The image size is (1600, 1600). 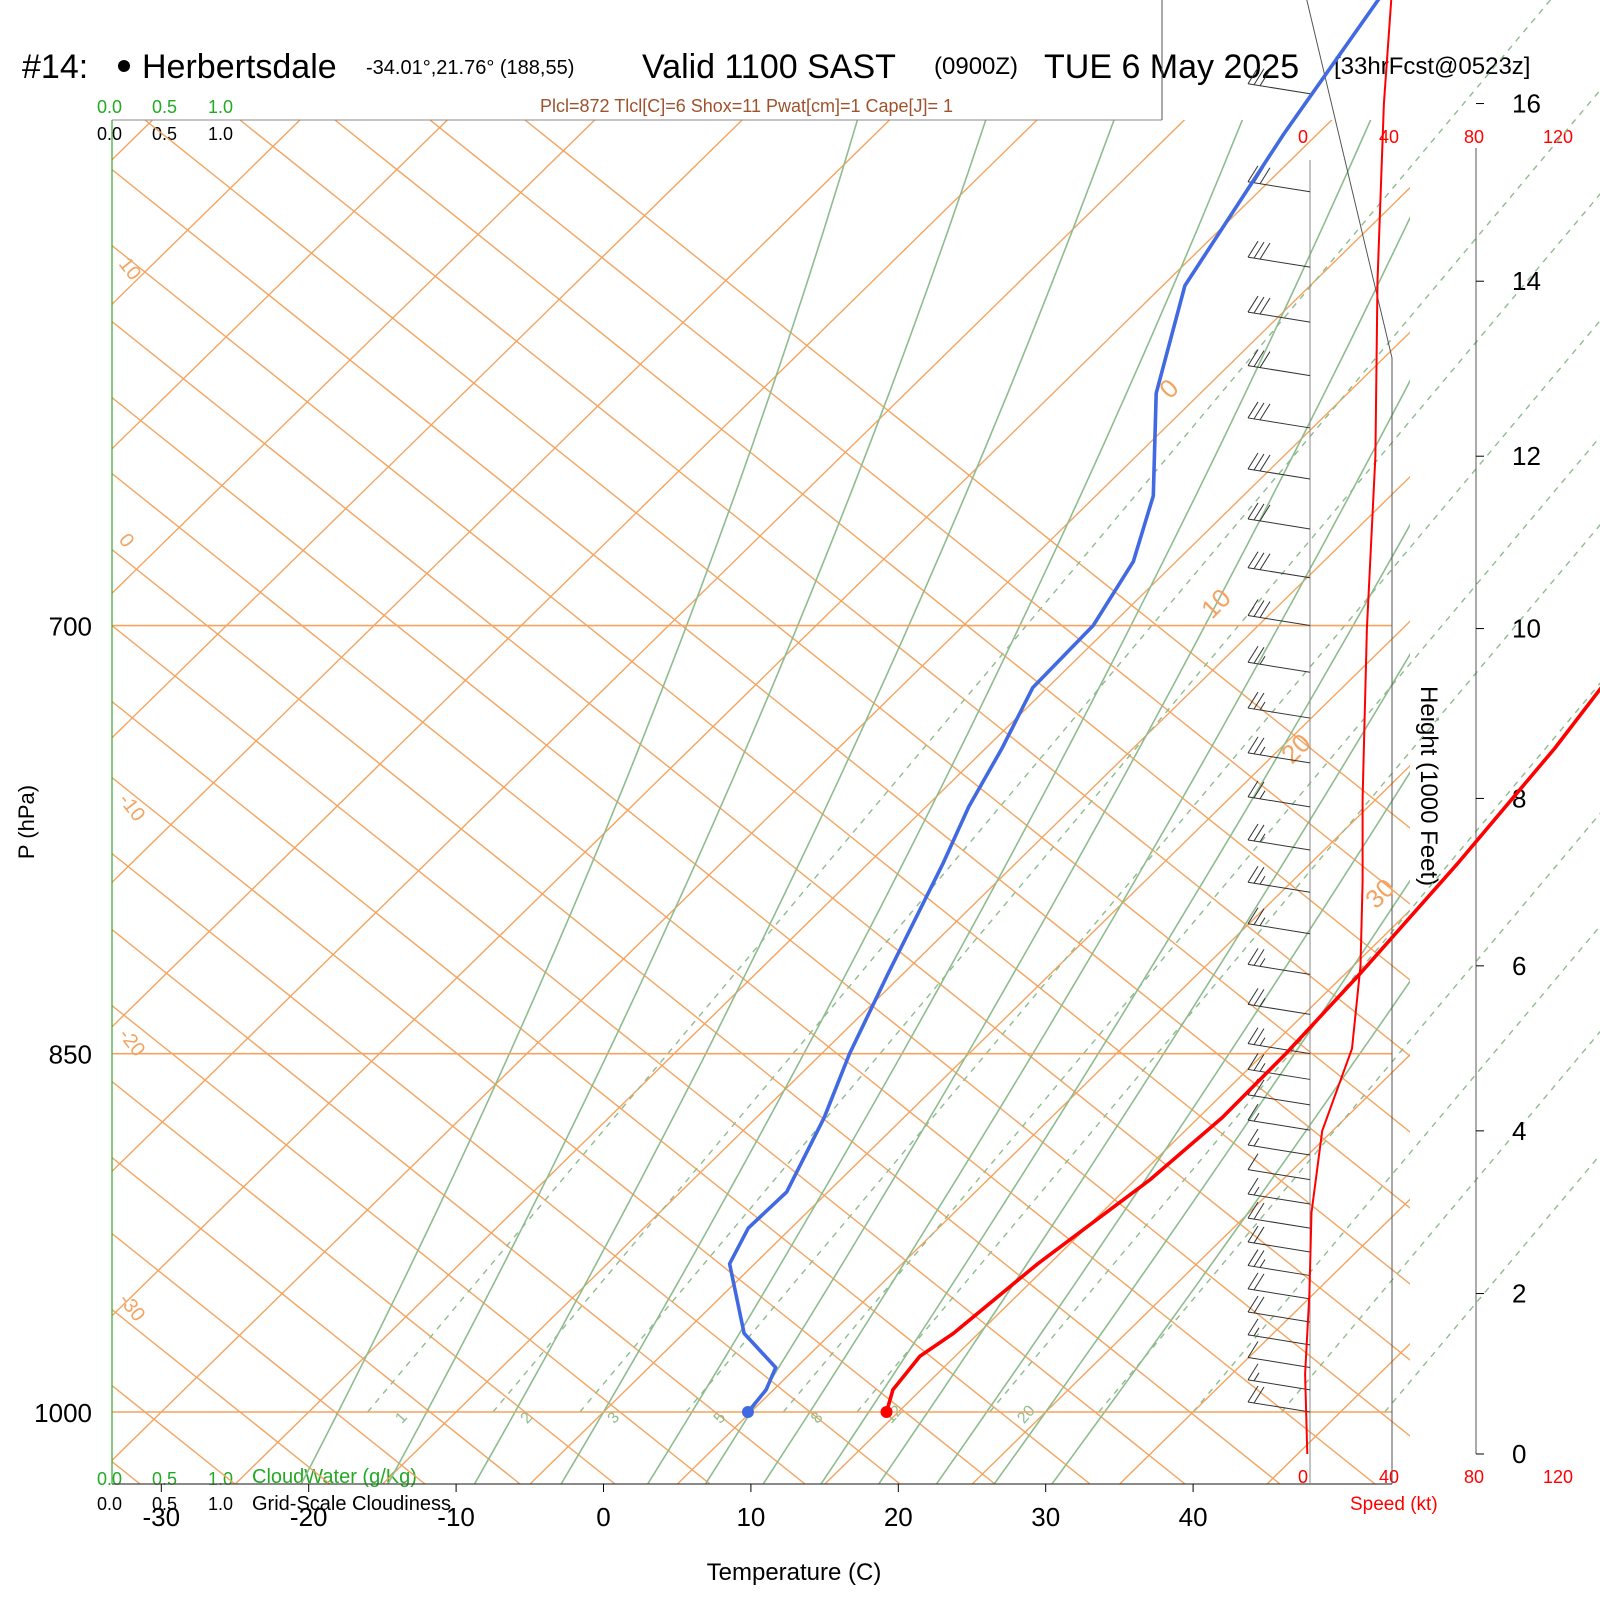 What do you see at coordinates (1389, 137) in the screenshot?
I see `speed-tick-top-1: 40` at bounding box center [1389, 137].